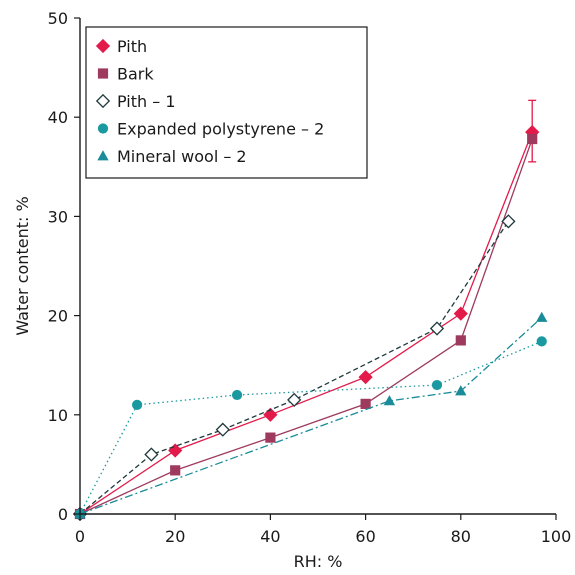  What do you see at coordinates (270, 536) in the screenshot?
I see `x-tick-label: 40` at bounding box center [270, 536].